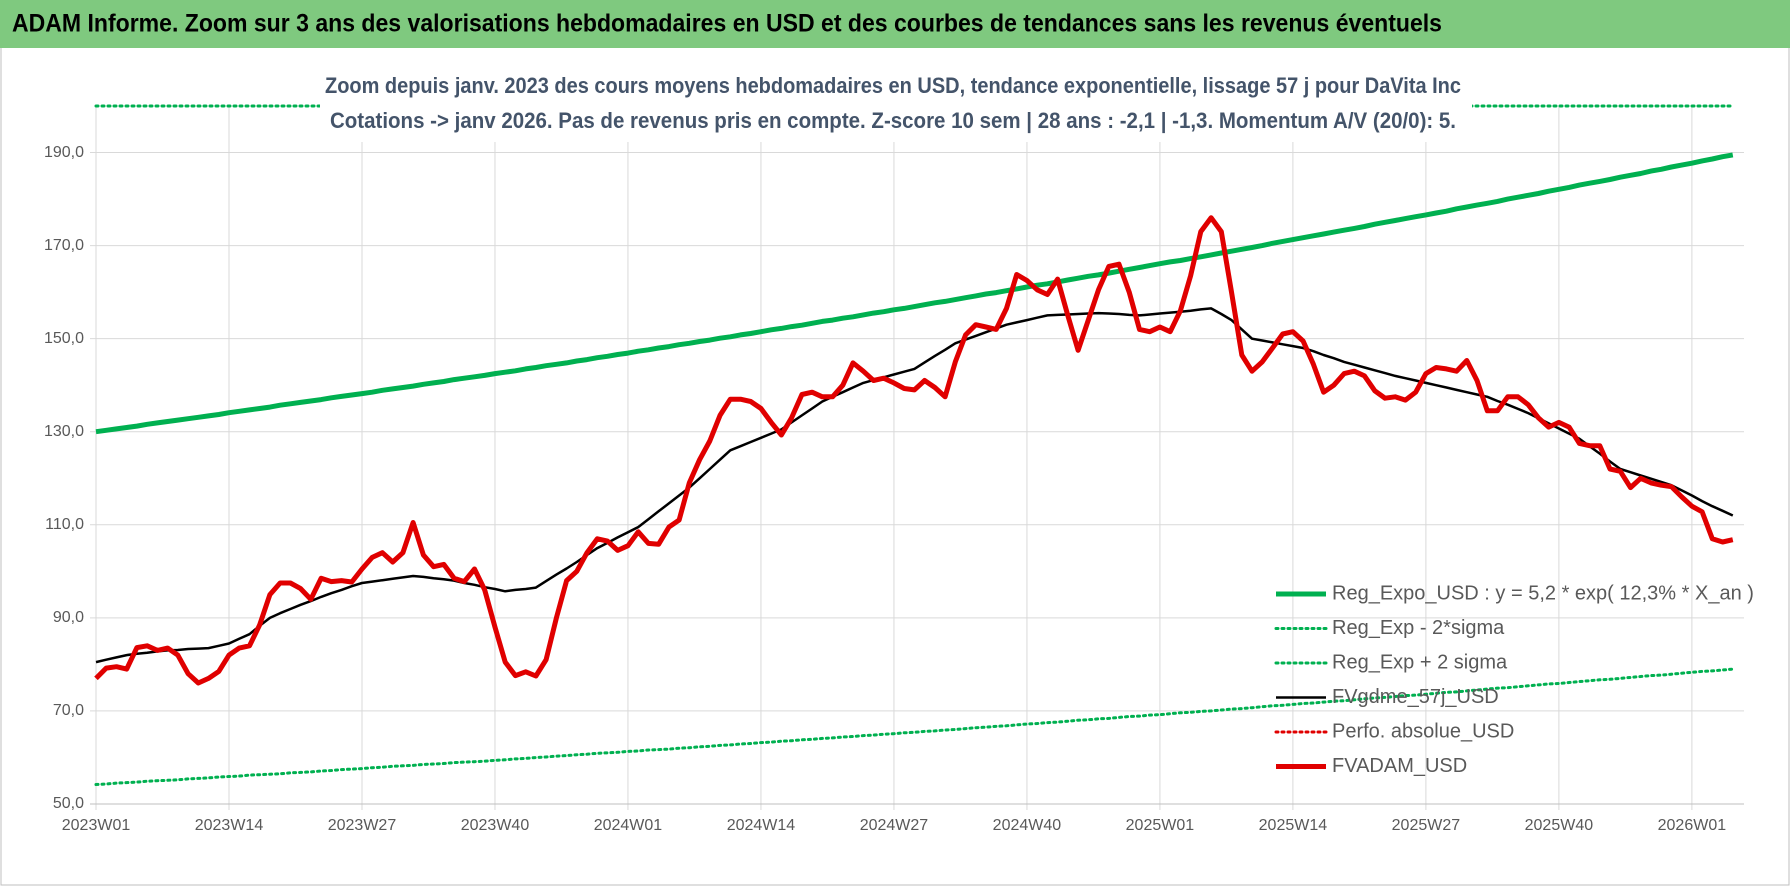 Image resolution: width=1790 pixels, height=886 pixels. I want to click on legend-label: Reg_Exp + 2 sigma, so click(1420, 662).